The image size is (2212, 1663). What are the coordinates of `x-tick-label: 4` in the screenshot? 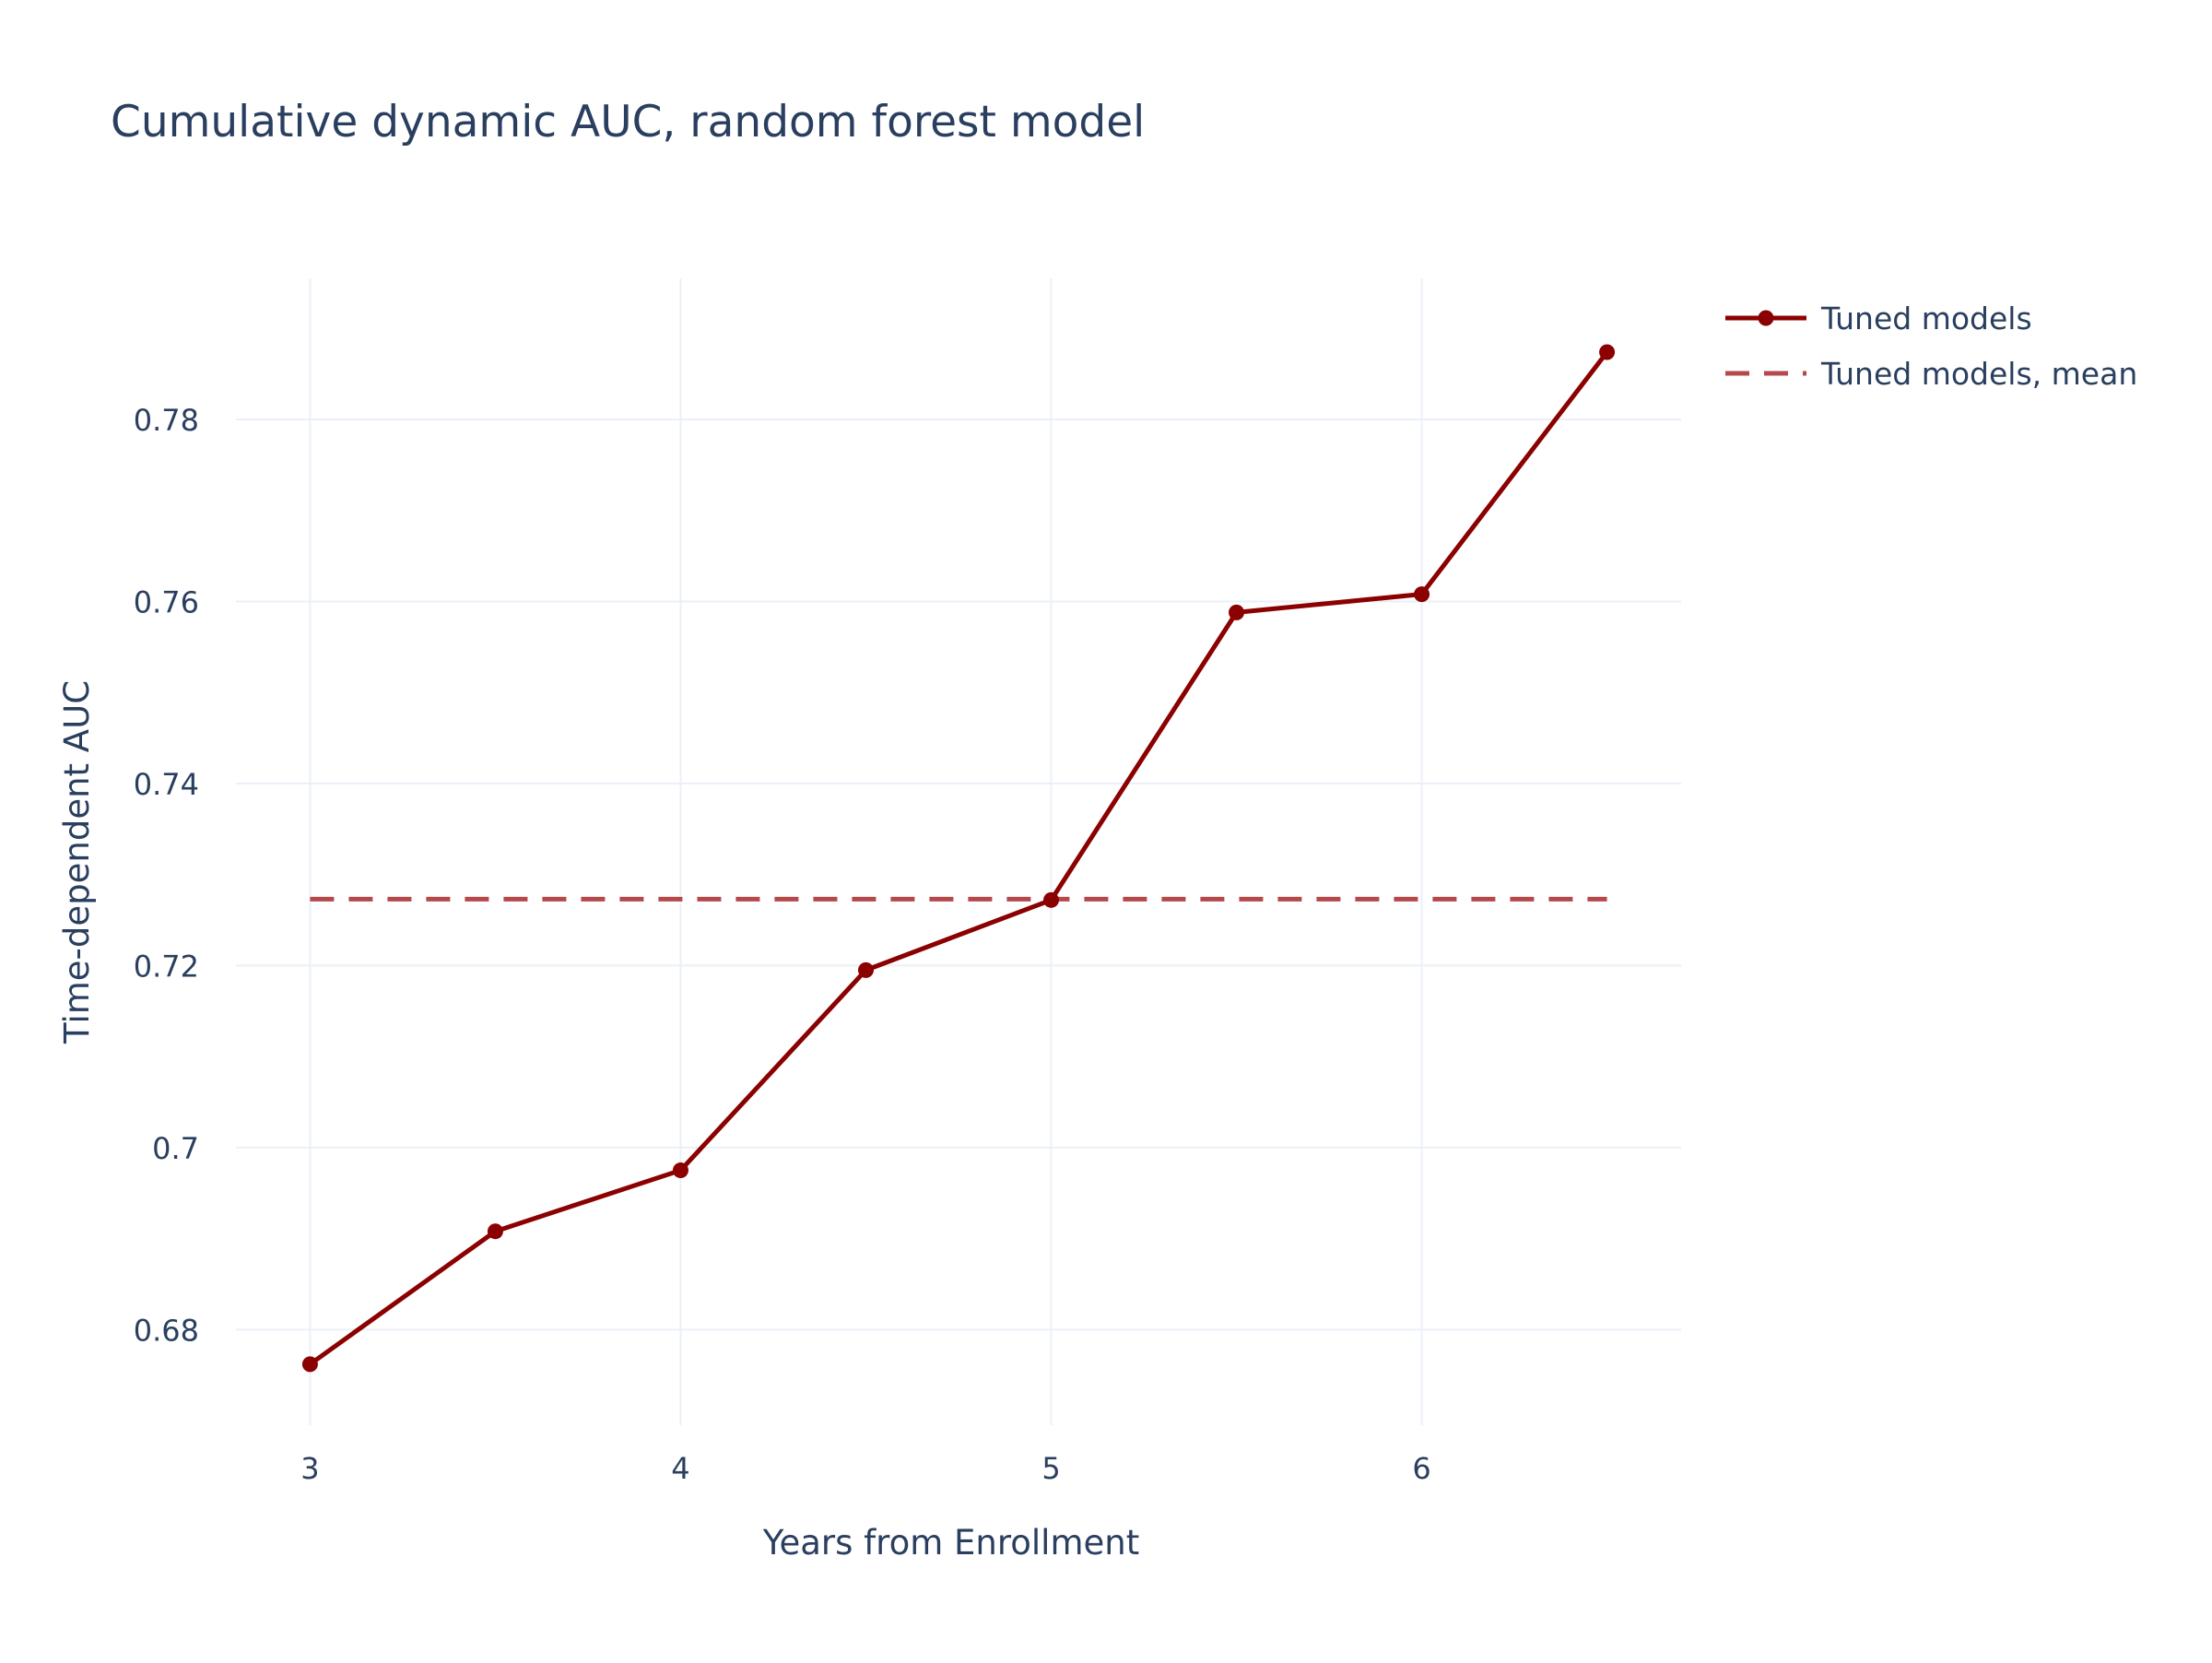 It's located at (680, 1468).